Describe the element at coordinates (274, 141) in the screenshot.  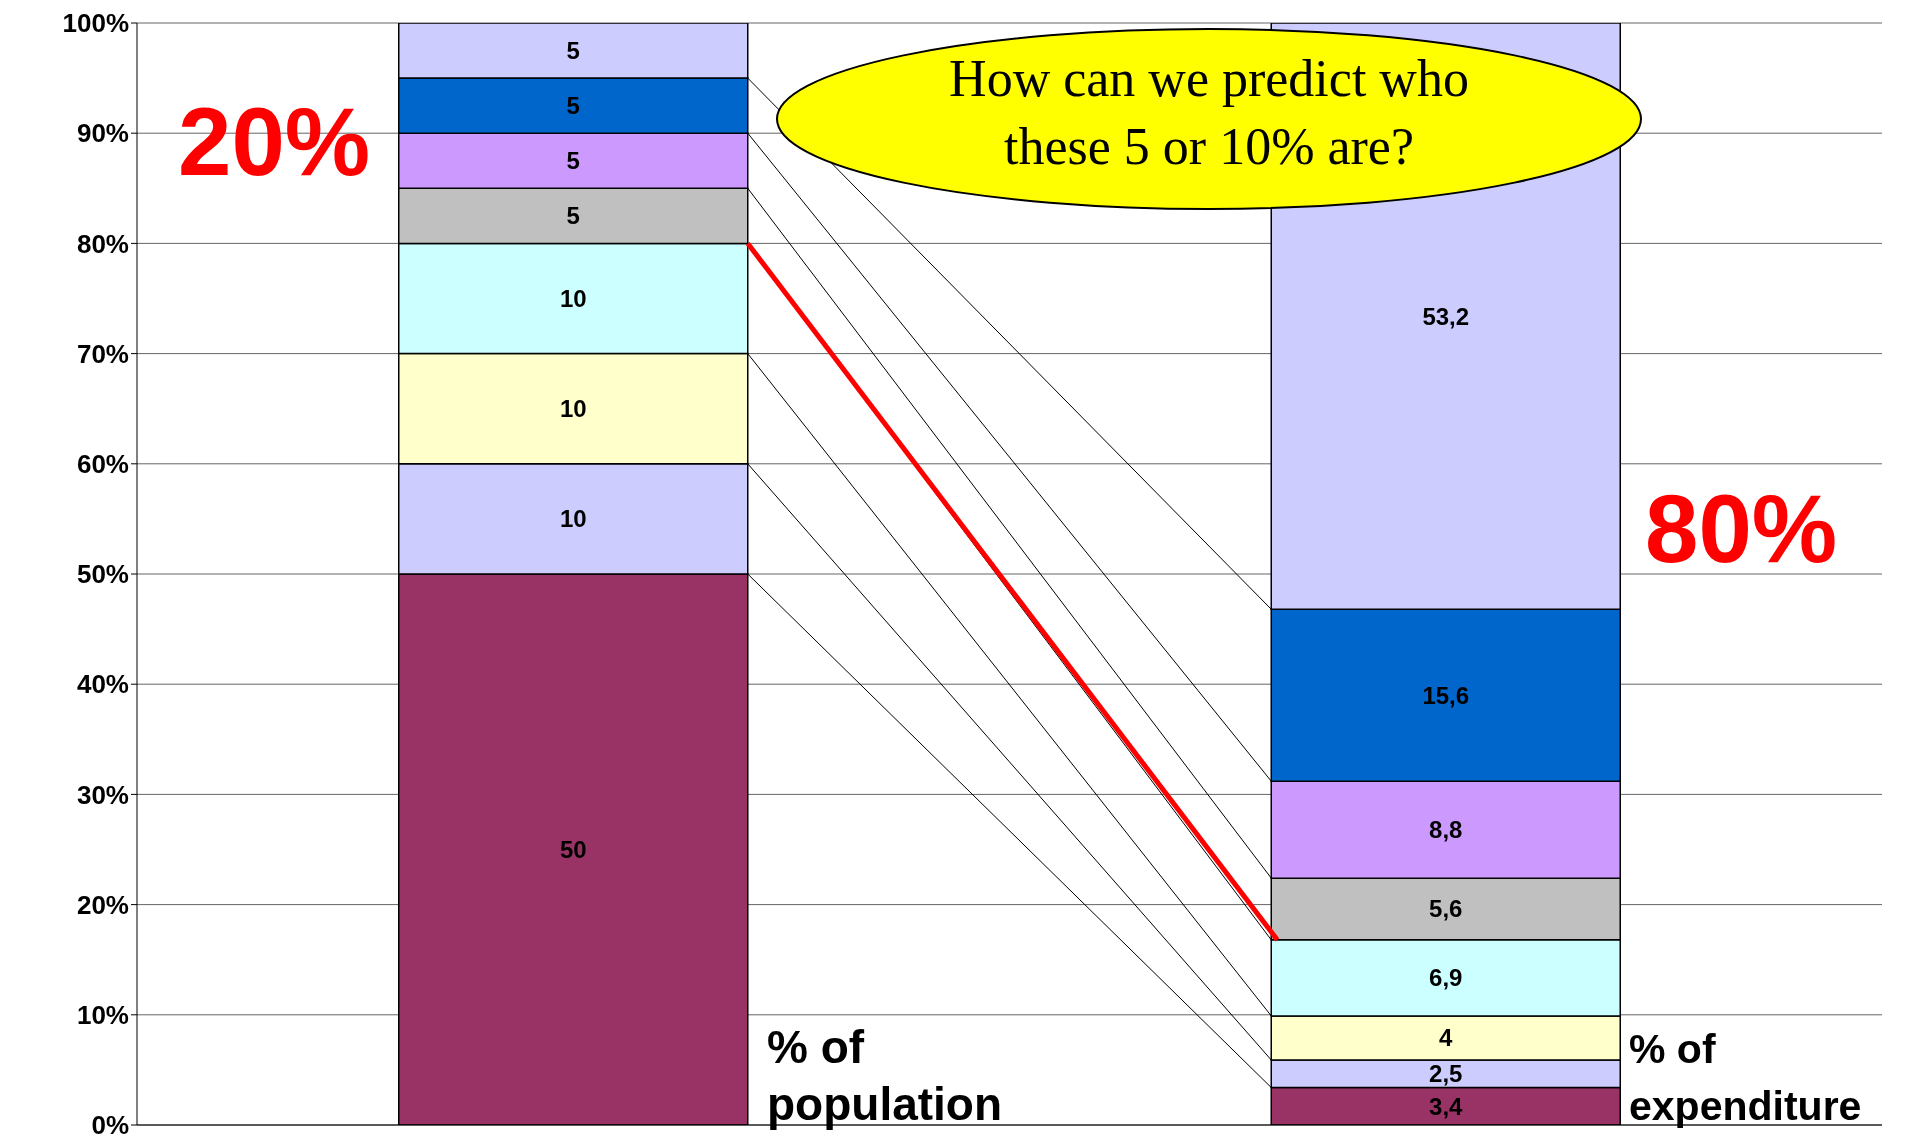
I see `annotation: 20%` at that location.